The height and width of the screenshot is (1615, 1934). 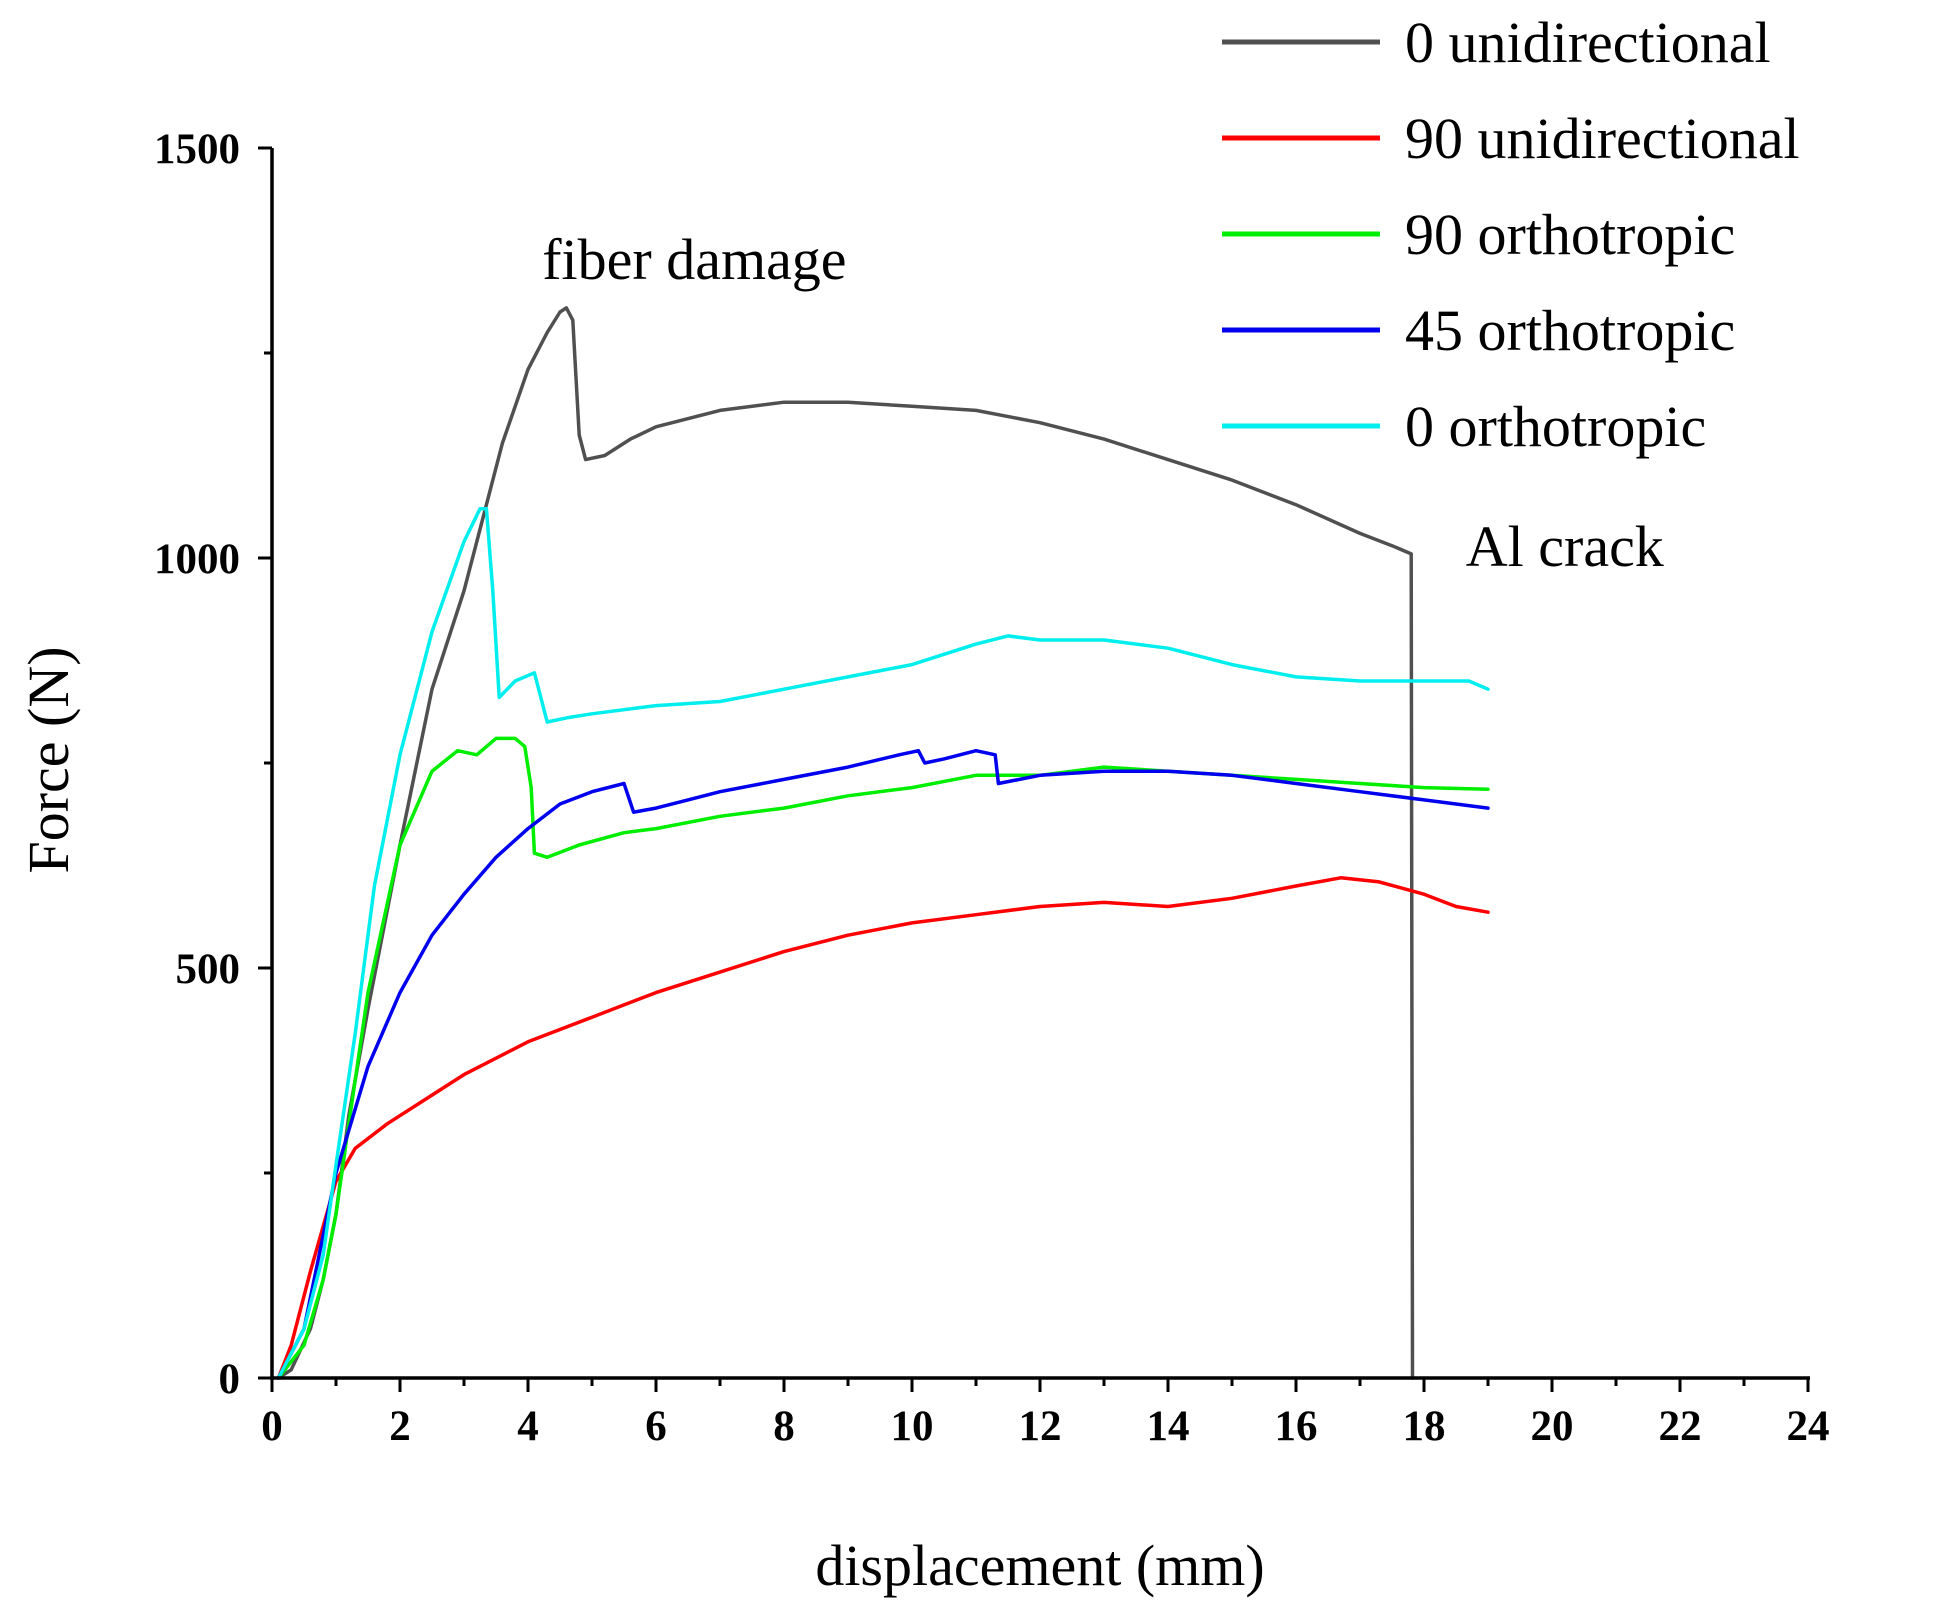 I want to click on x-axis-title: displacement (mm), so click(x=1039, y=1565).